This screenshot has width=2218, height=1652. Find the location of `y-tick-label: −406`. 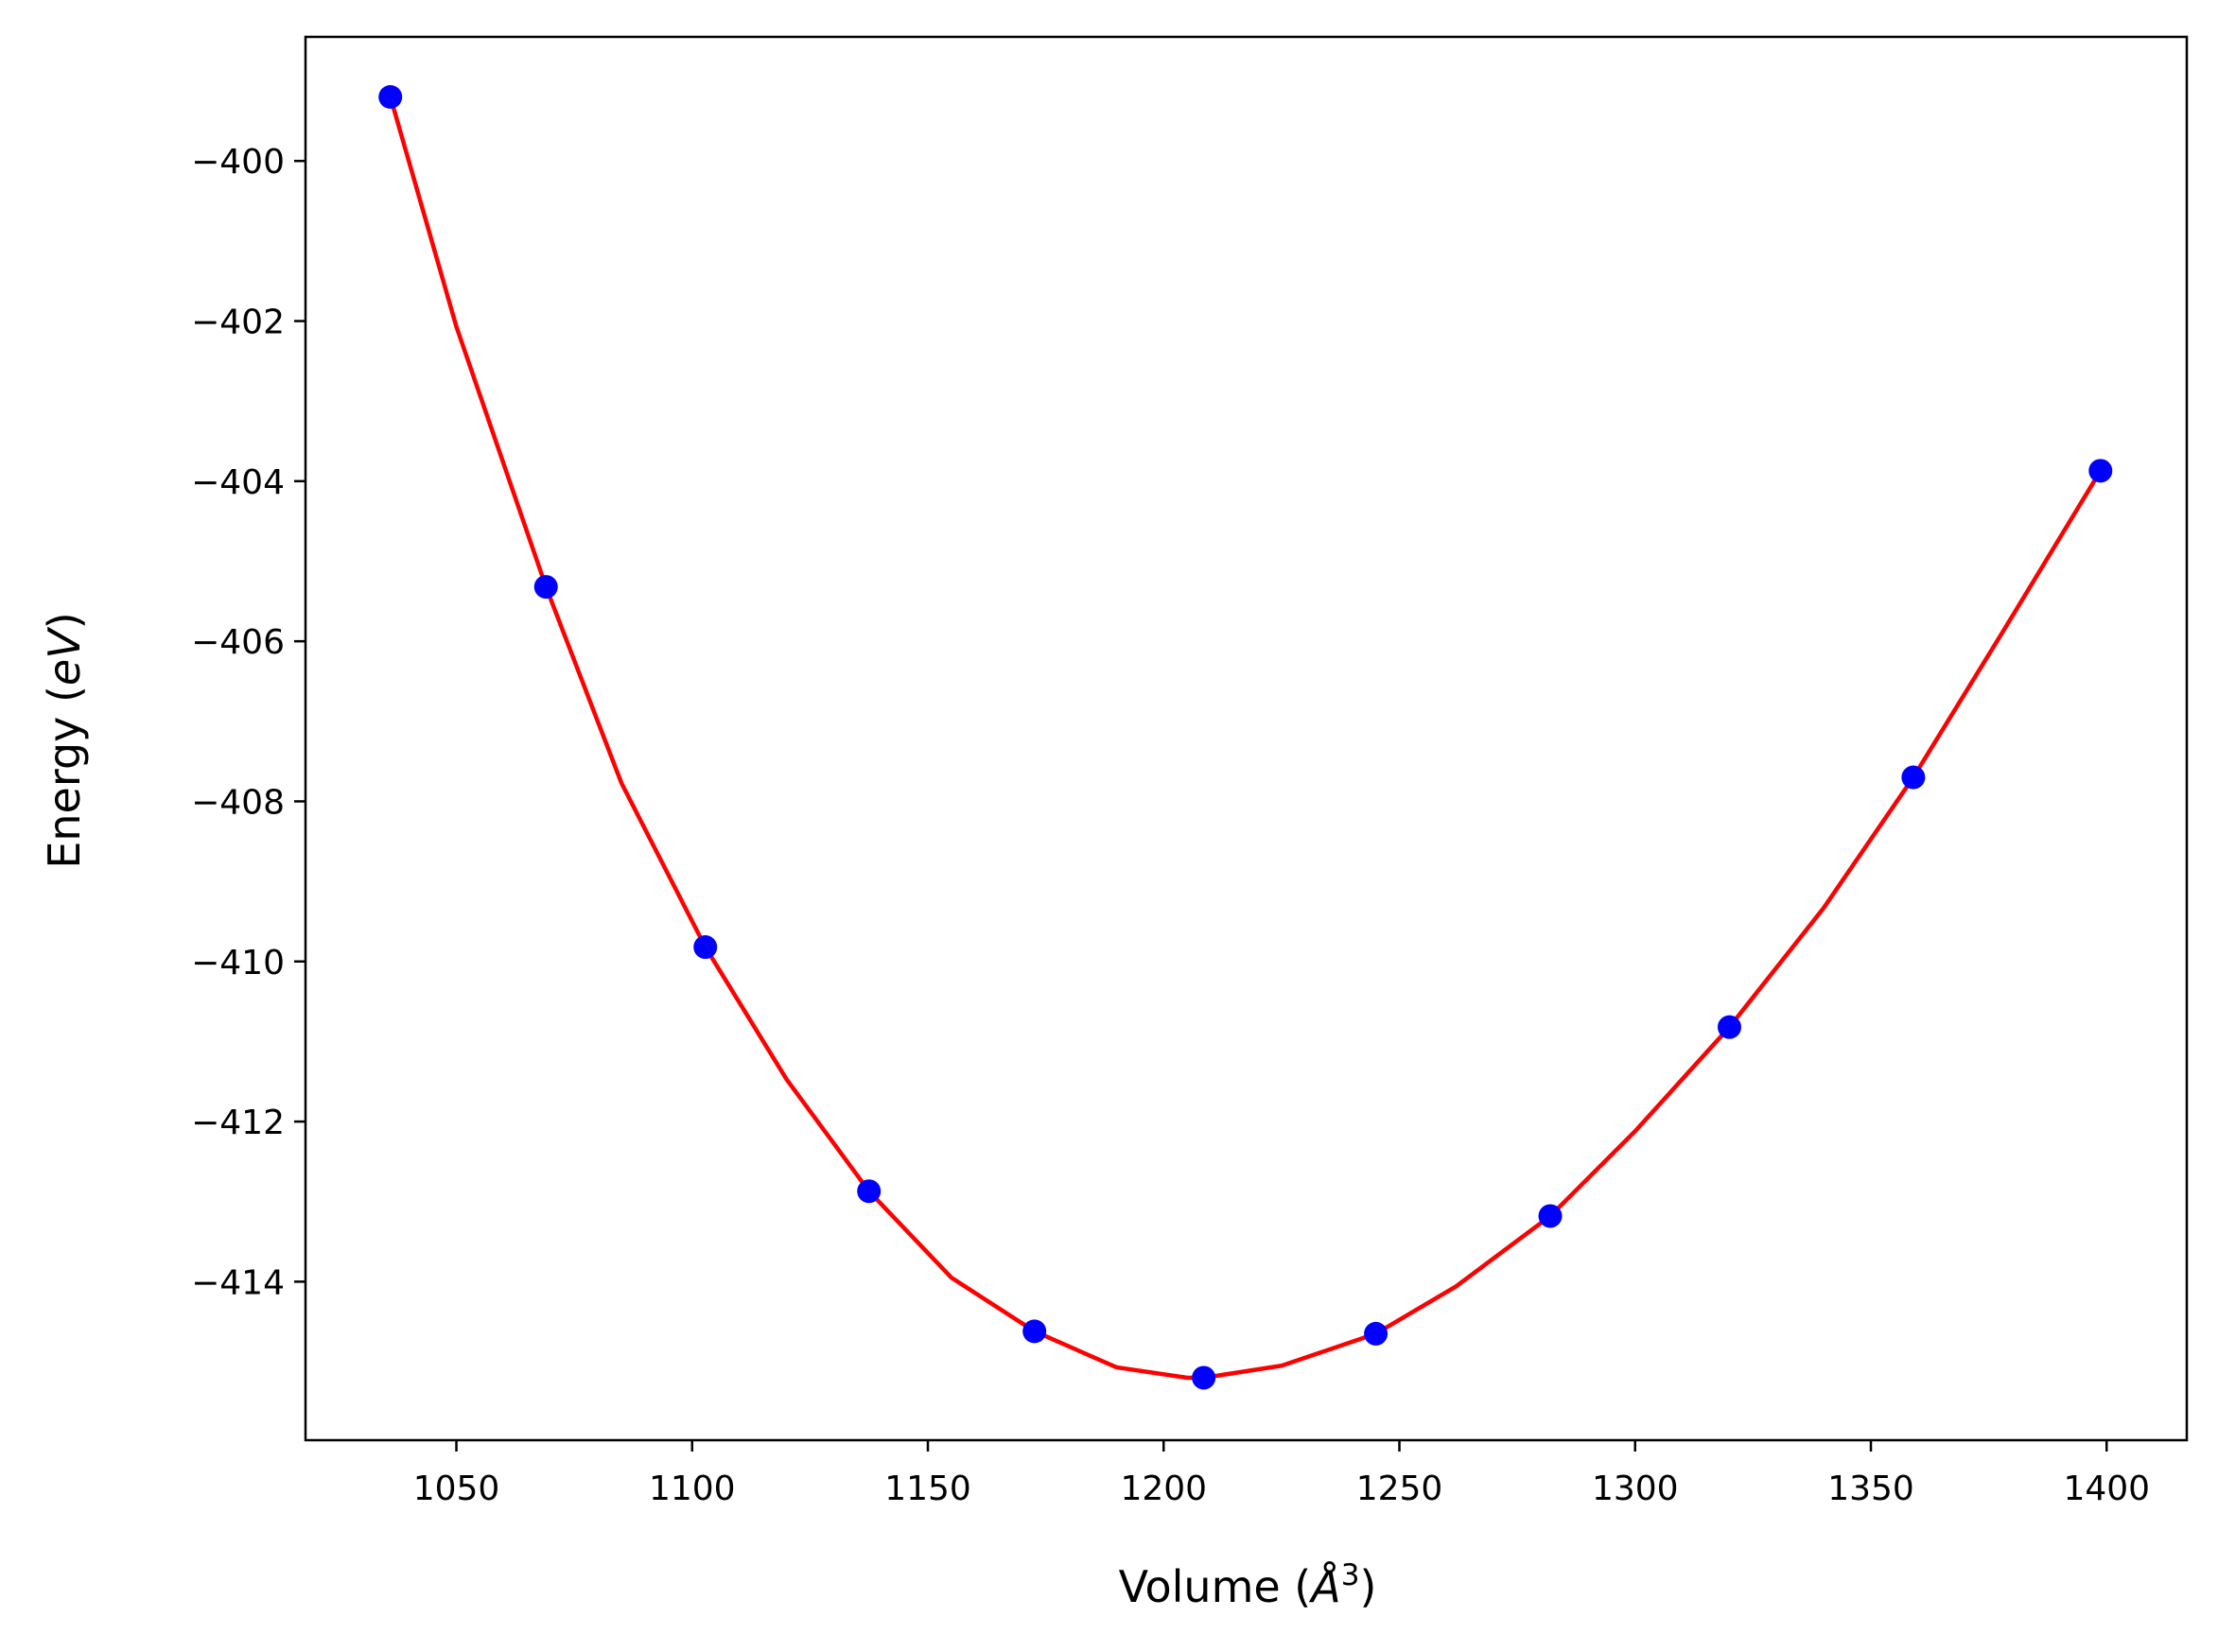

y-tick-label: −406 is located at coordinates (238, 643).